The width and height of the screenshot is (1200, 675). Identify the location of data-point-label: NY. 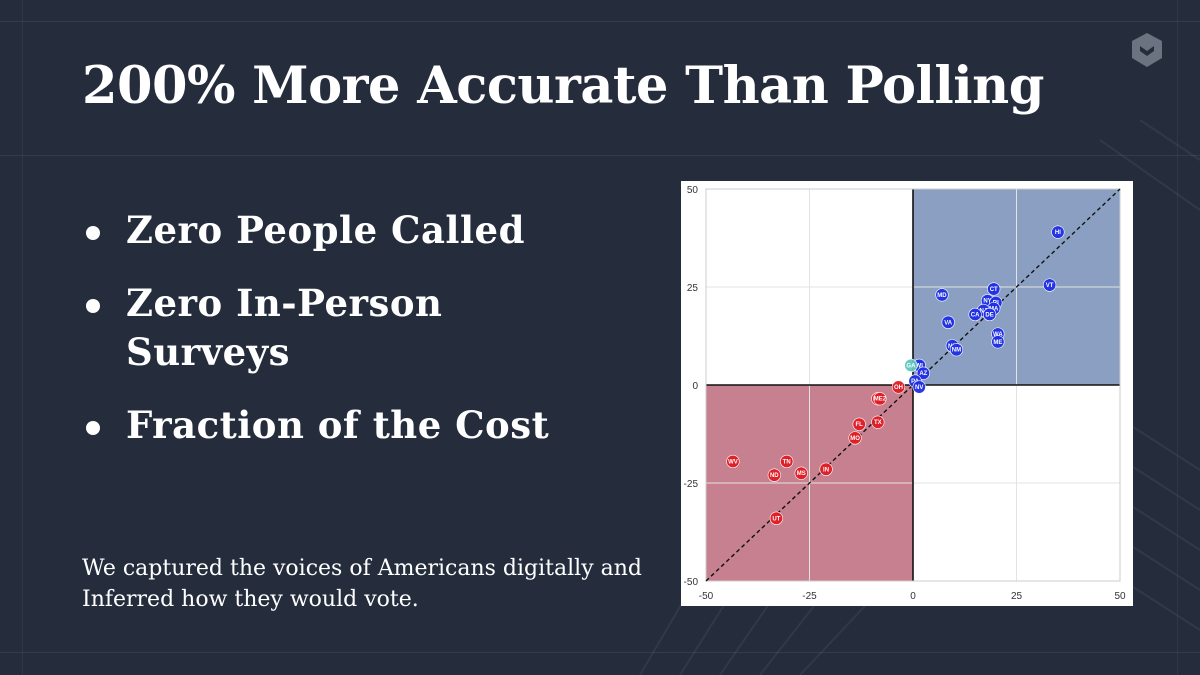
(987, 302).